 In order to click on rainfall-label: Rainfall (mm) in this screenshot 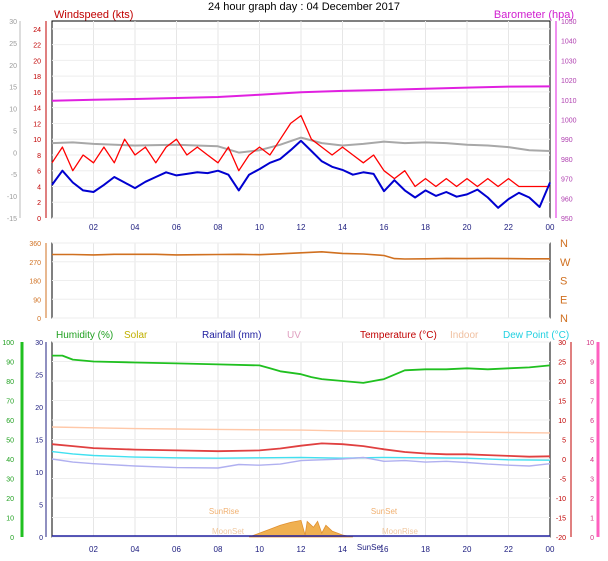, I will do `click(231, 335)`.